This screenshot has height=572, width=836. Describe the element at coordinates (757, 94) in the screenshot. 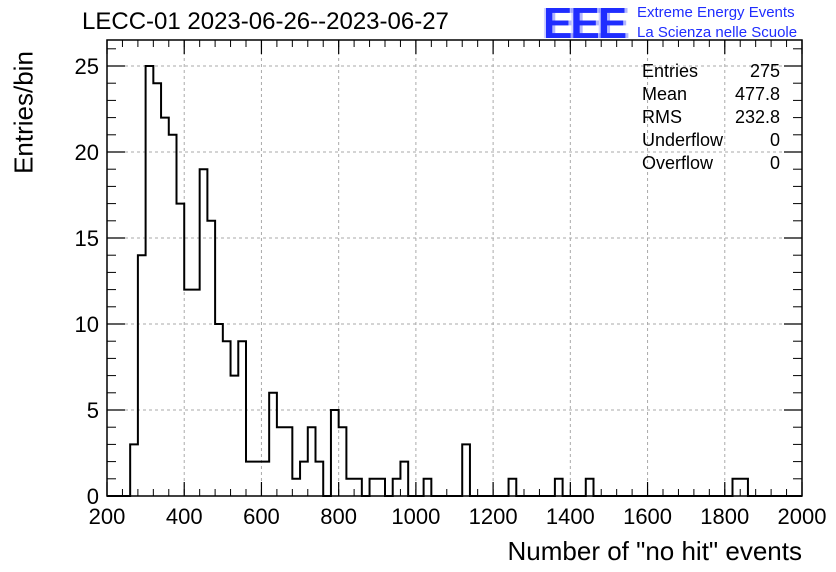

I see `stat-value: 477.8` at that location.